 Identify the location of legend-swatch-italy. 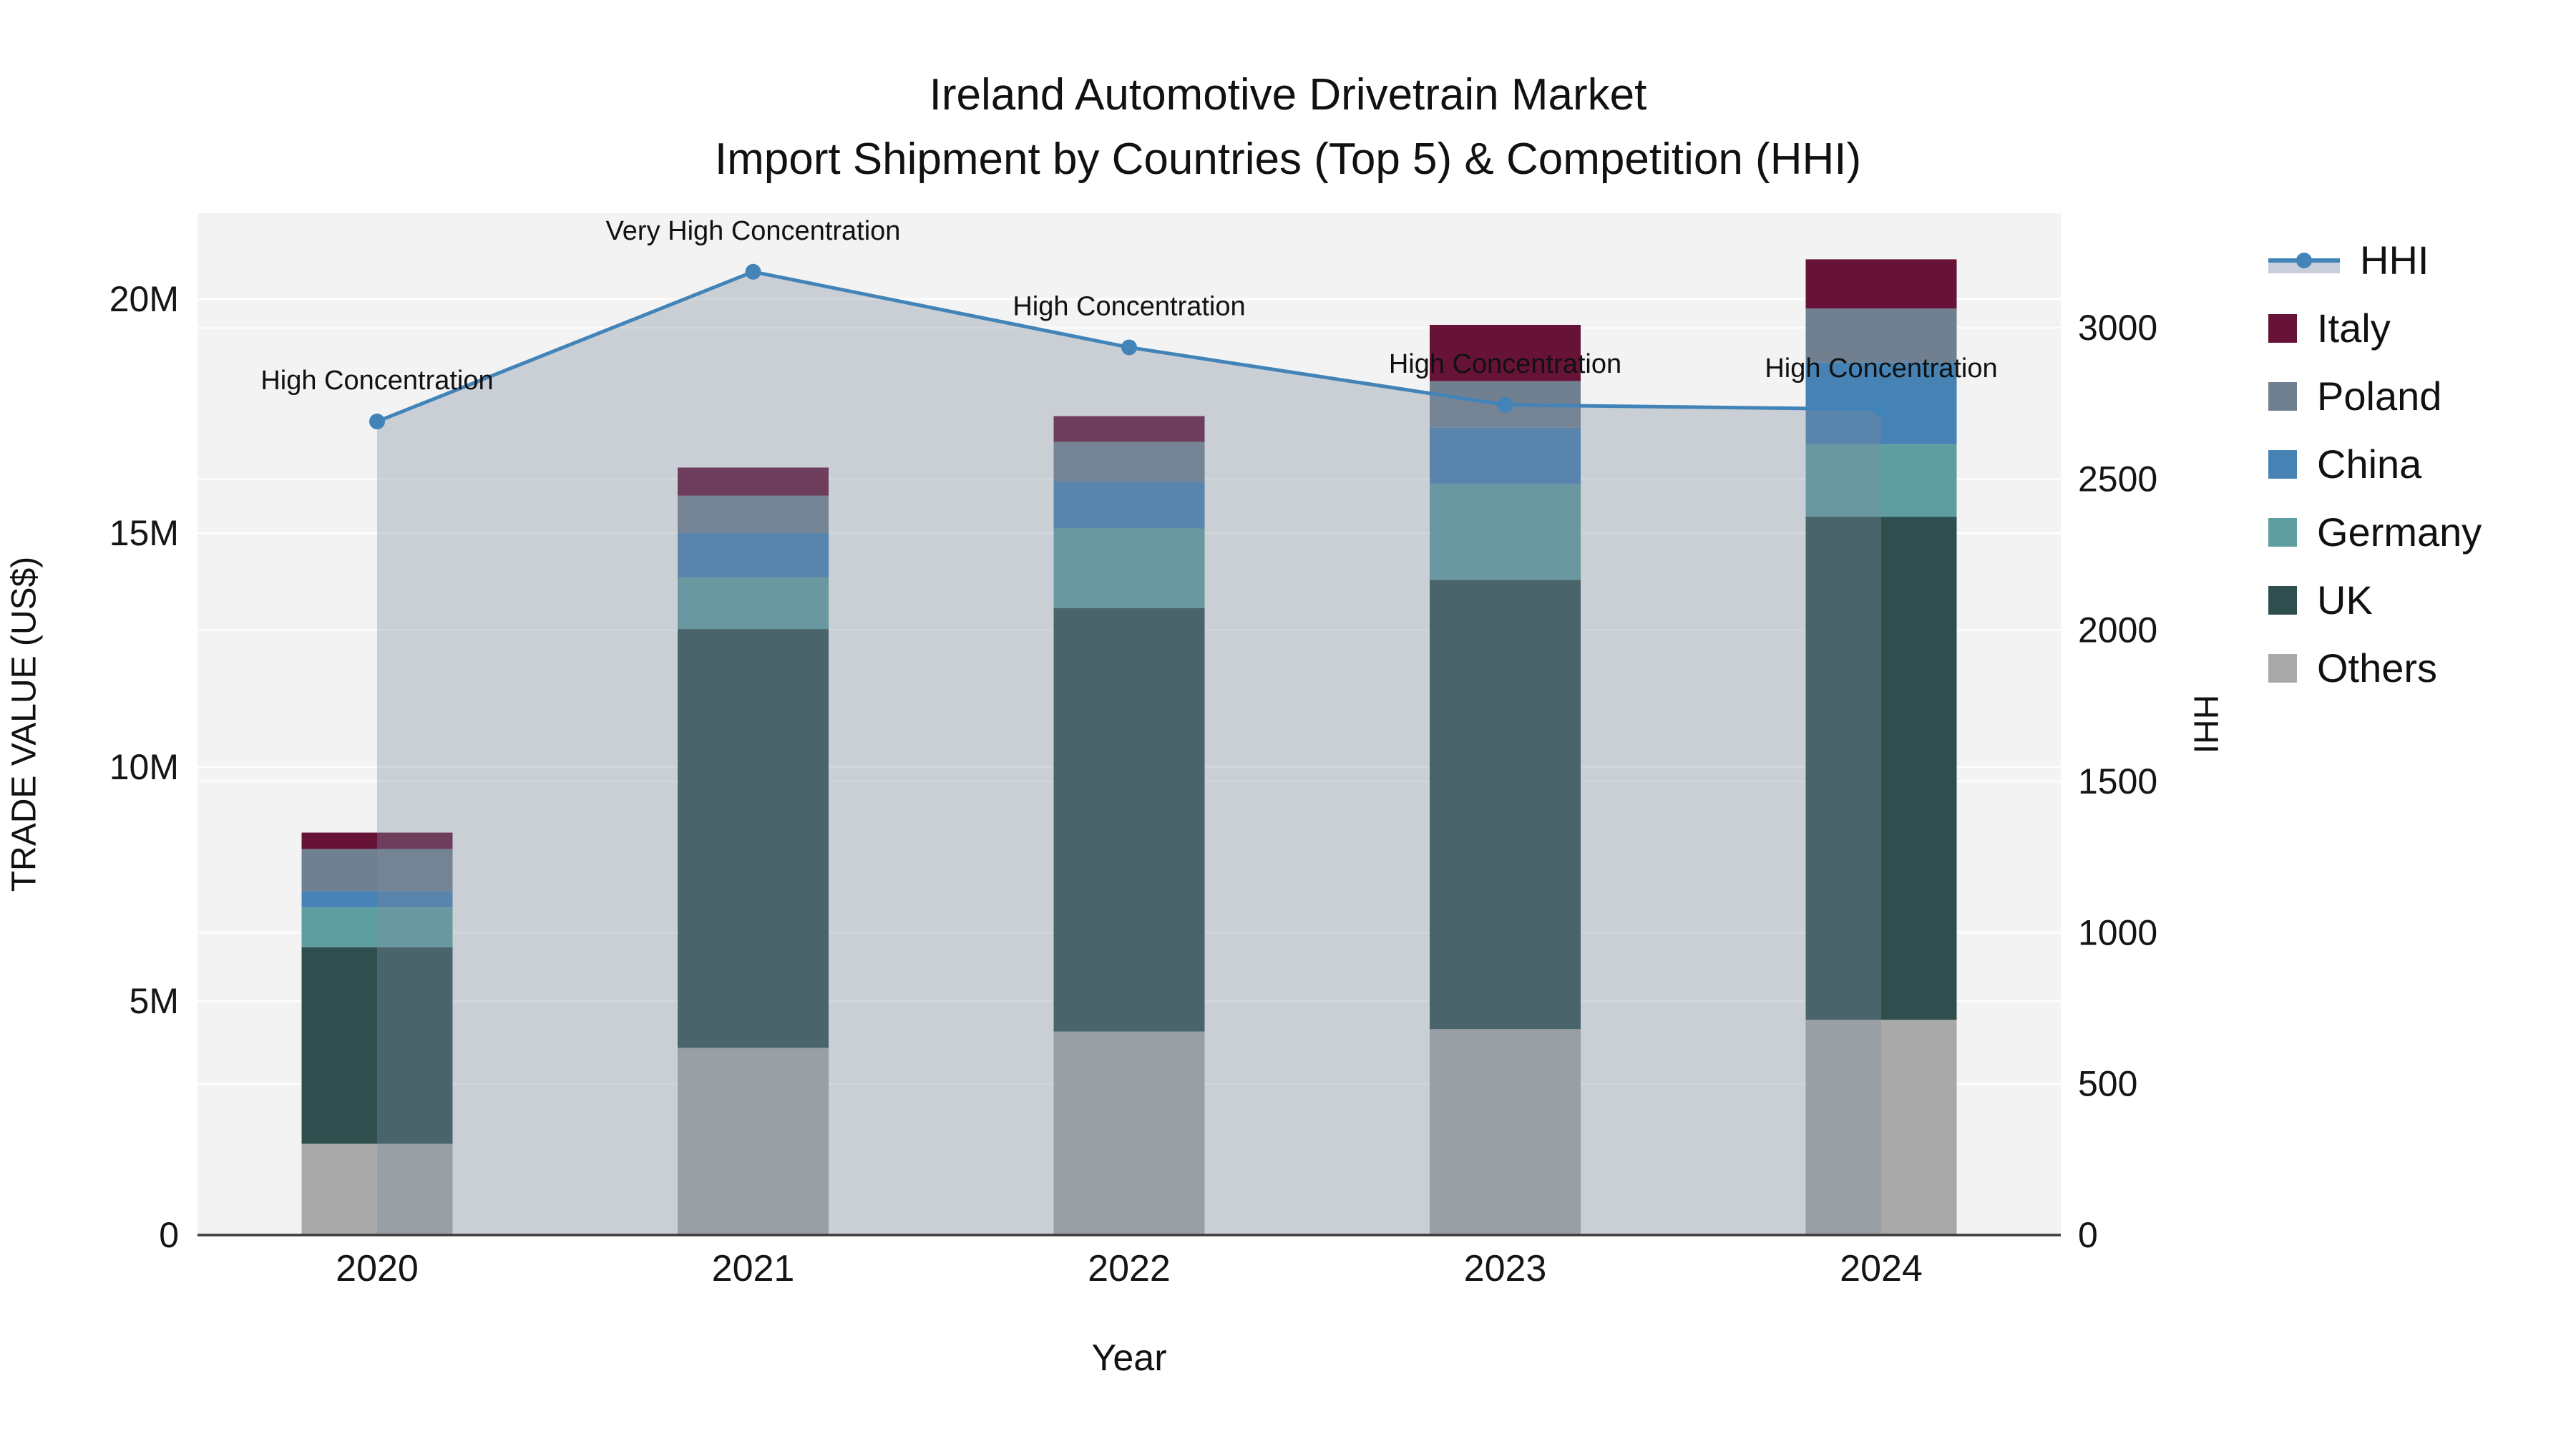
(2282, 328).